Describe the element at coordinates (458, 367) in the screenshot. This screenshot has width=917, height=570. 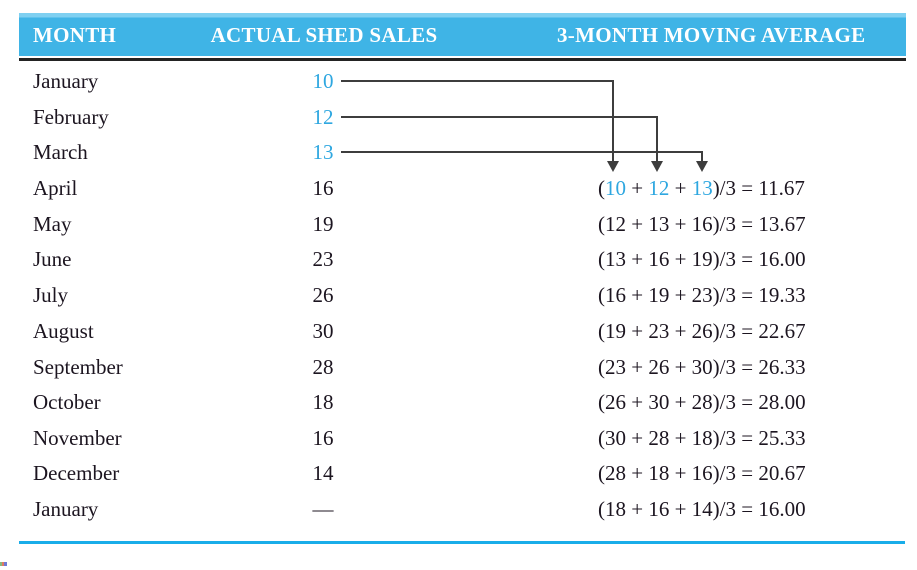
I see `table-row-september: September 28 (23 + 26 + 30)/3 = 26.33` at that location.